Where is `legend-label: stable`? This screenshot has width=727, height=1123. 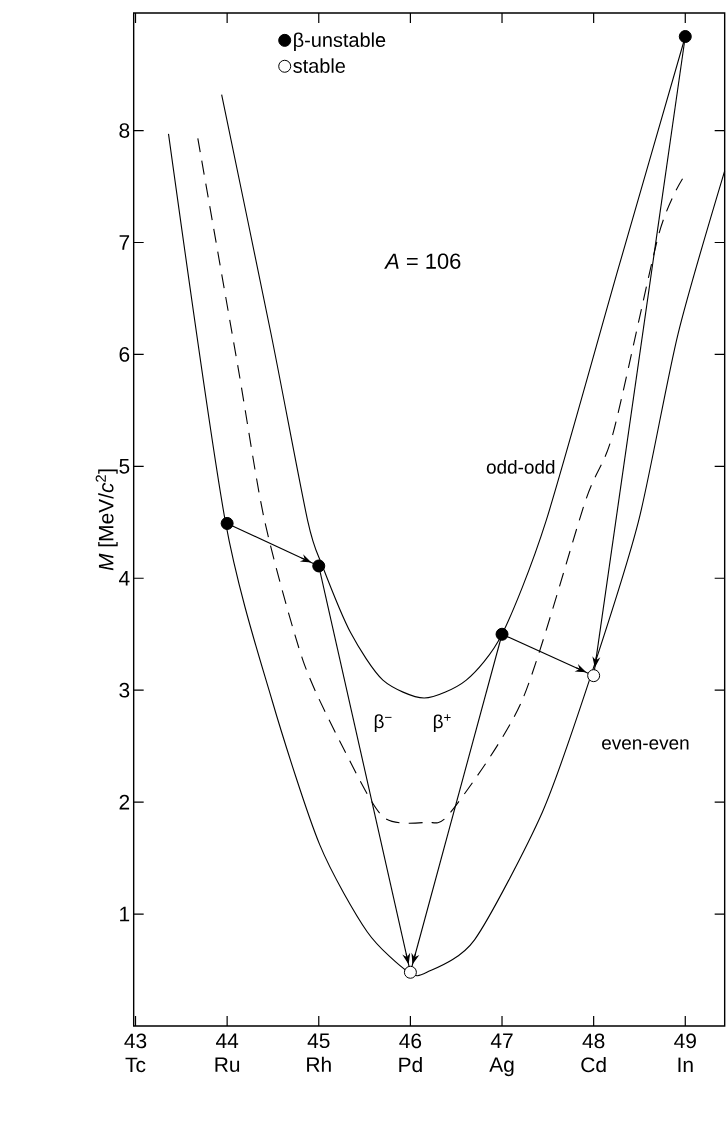
legend-label: stable is located at coordinates (319, 65).